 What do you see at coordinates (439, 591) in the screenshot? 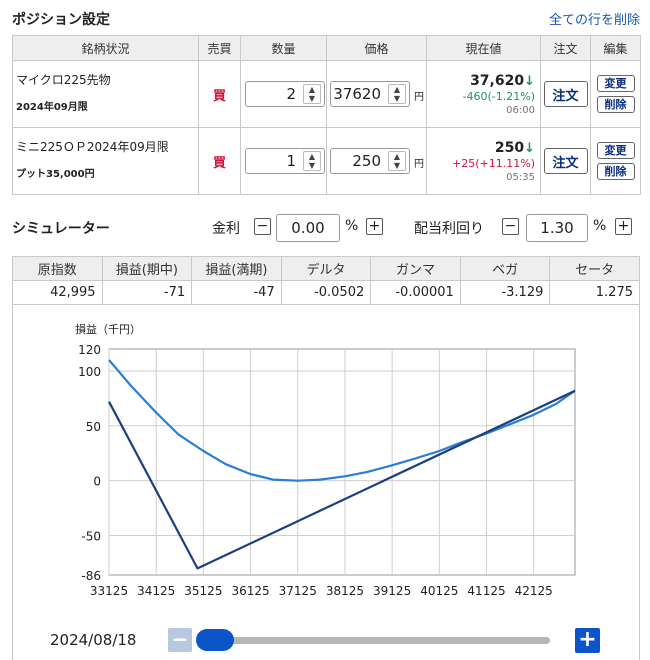
I see `x-tick-label: 40125` at bounding box center [439, 591].